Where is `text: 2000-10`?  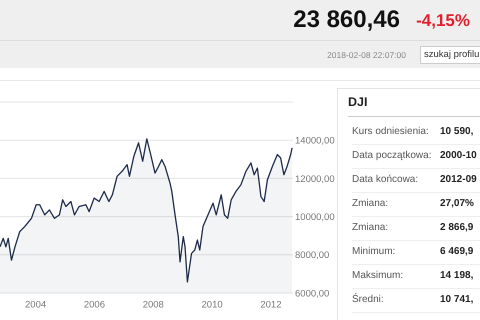
text: 2000-10 is located at coordinates (458, 155).